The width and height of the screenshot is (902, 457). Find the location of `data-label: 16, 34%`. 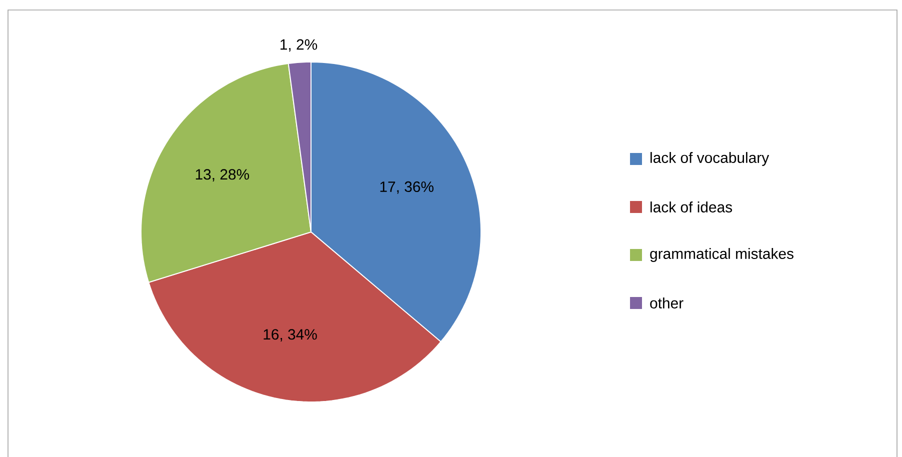

data-label: 16, 34% is located at coordinates (290, 335).